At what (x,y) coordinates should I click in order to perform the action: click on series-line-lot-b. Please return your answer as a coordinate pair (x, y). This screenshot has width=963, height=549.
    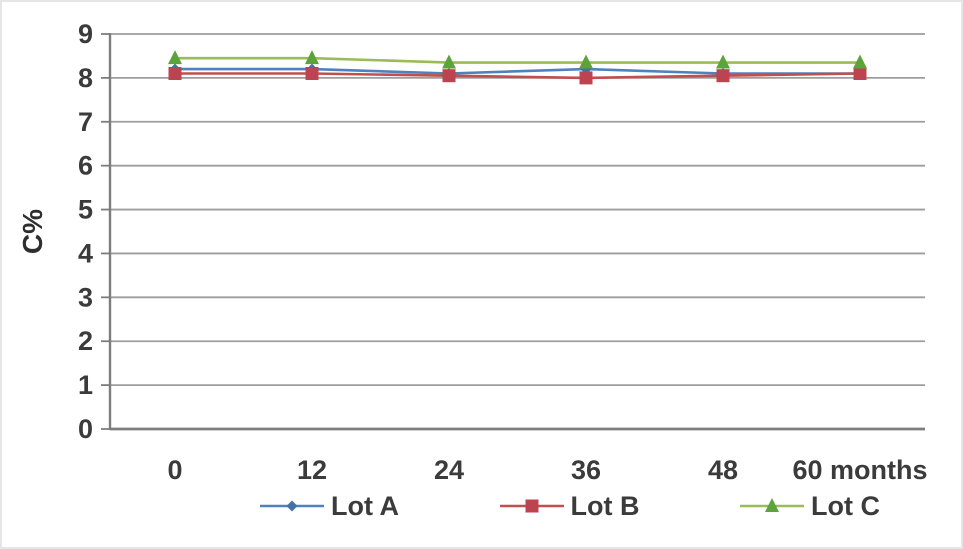
    Looking at the image, I should click on (518, 76).